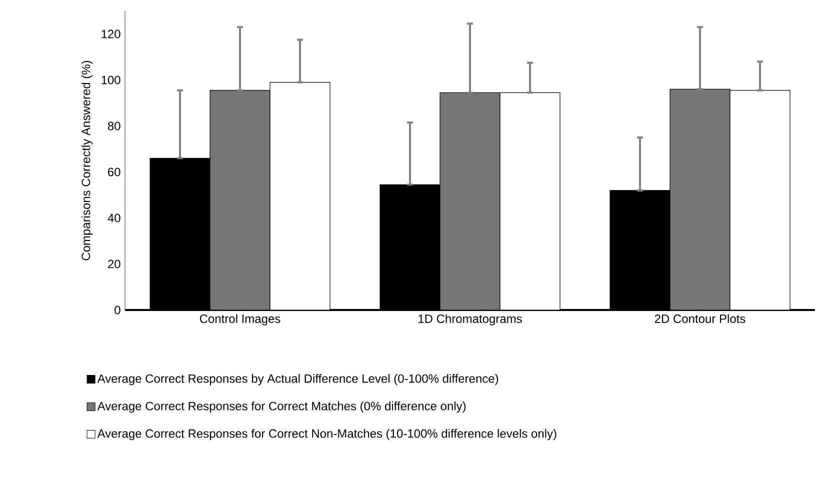 This screenshot has height=491, width=825. What do you see at coordinates (114, 218) in the screenshot?
I see `y-tick-label: 40` at bounding box center [114, 218].